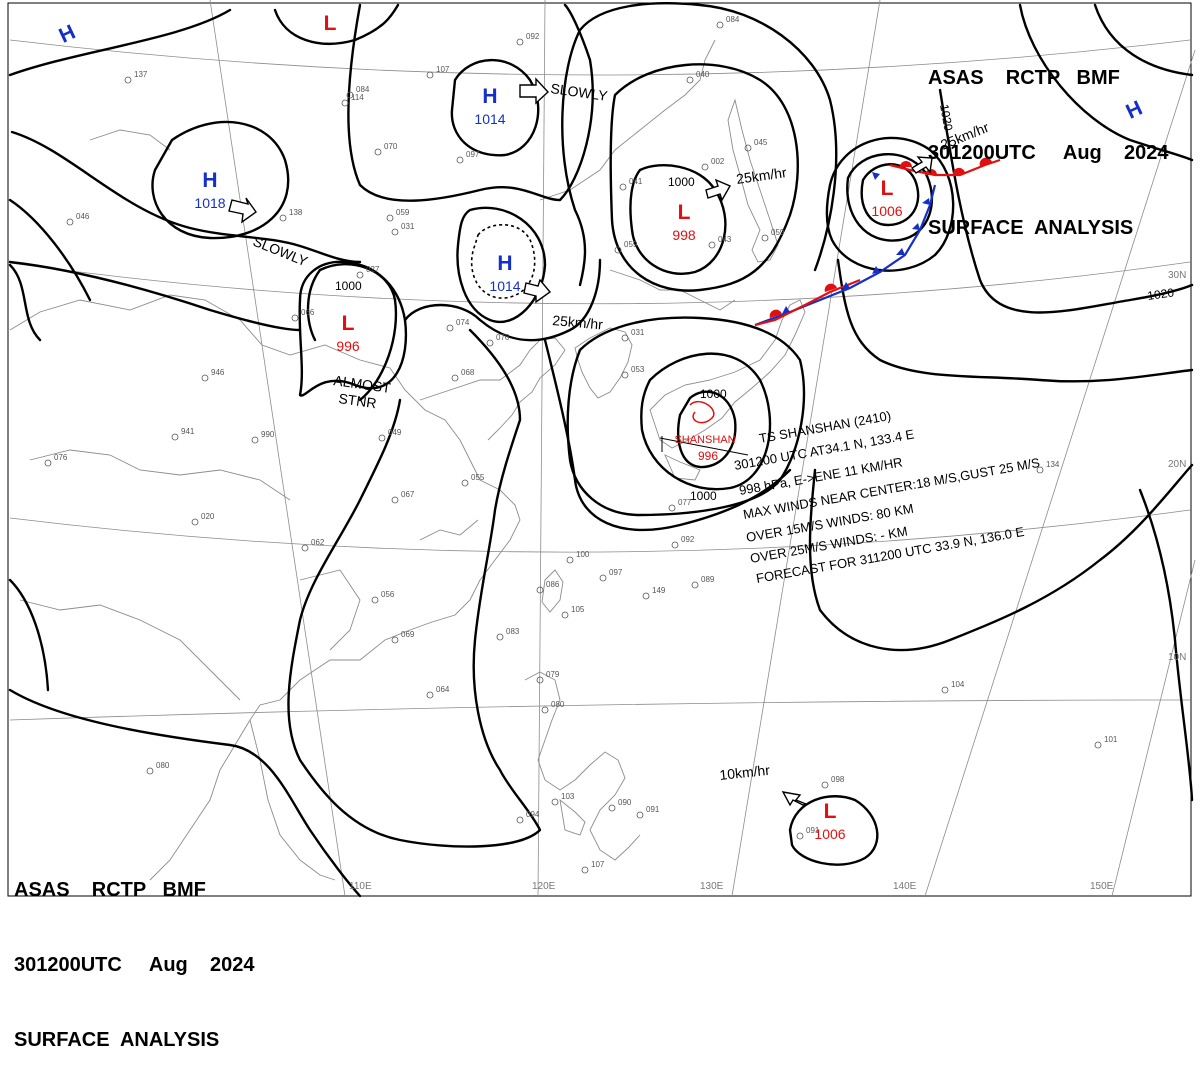 This screenshot has height=1078, width=1200. I want to click on station-pressure: 080, so click(558, 704).